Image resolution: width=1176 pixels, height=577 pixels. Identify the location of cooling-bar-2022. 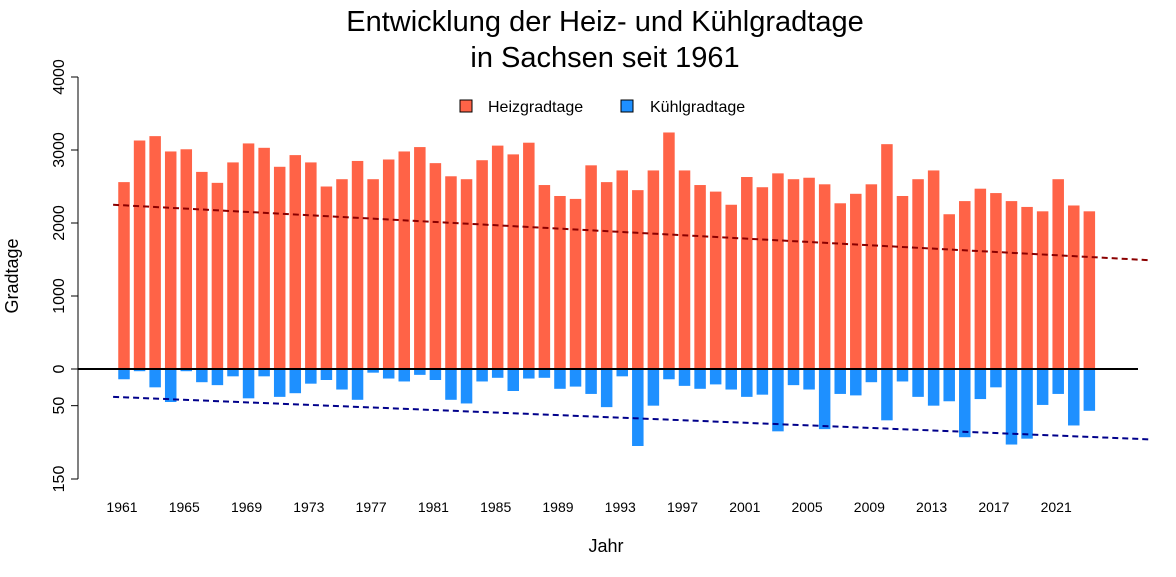
(1074, 397).